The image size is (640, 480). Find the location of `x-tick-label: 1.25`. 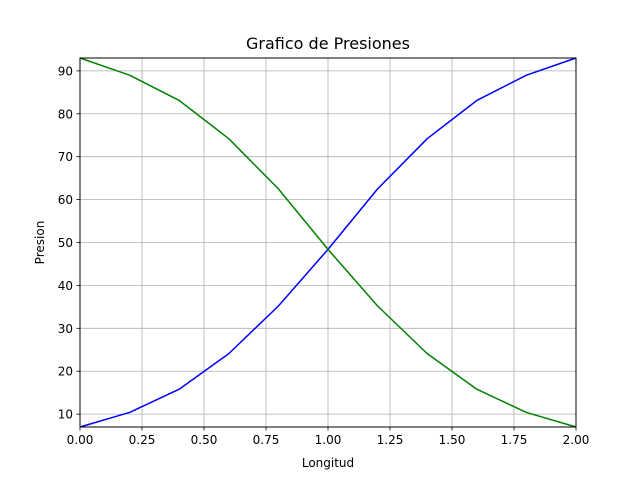

x-tick-label: 1.25 is located at coordinates (390, 440).